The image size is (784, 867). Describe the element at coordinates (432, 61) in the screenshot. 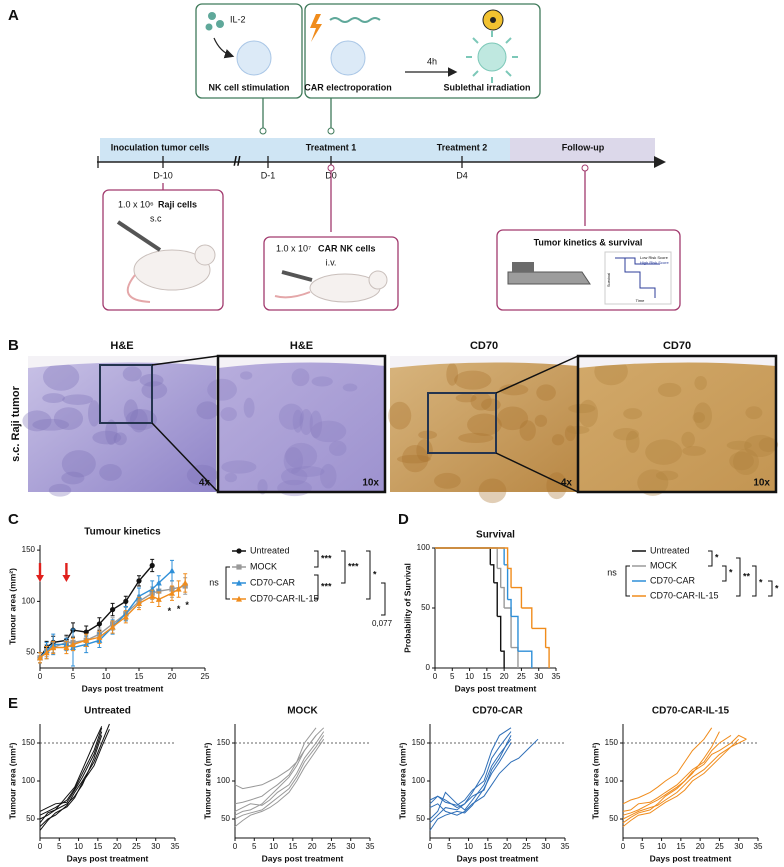

I see `duration-label: 4h` at that location.